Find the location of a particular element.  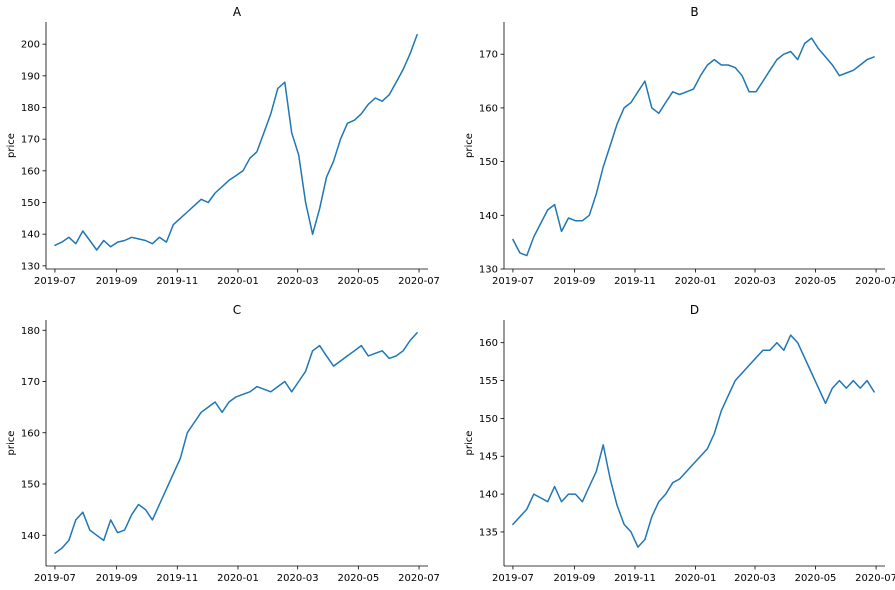

panel-c-ytick-label: 160 is located at coordinates (30, 433).